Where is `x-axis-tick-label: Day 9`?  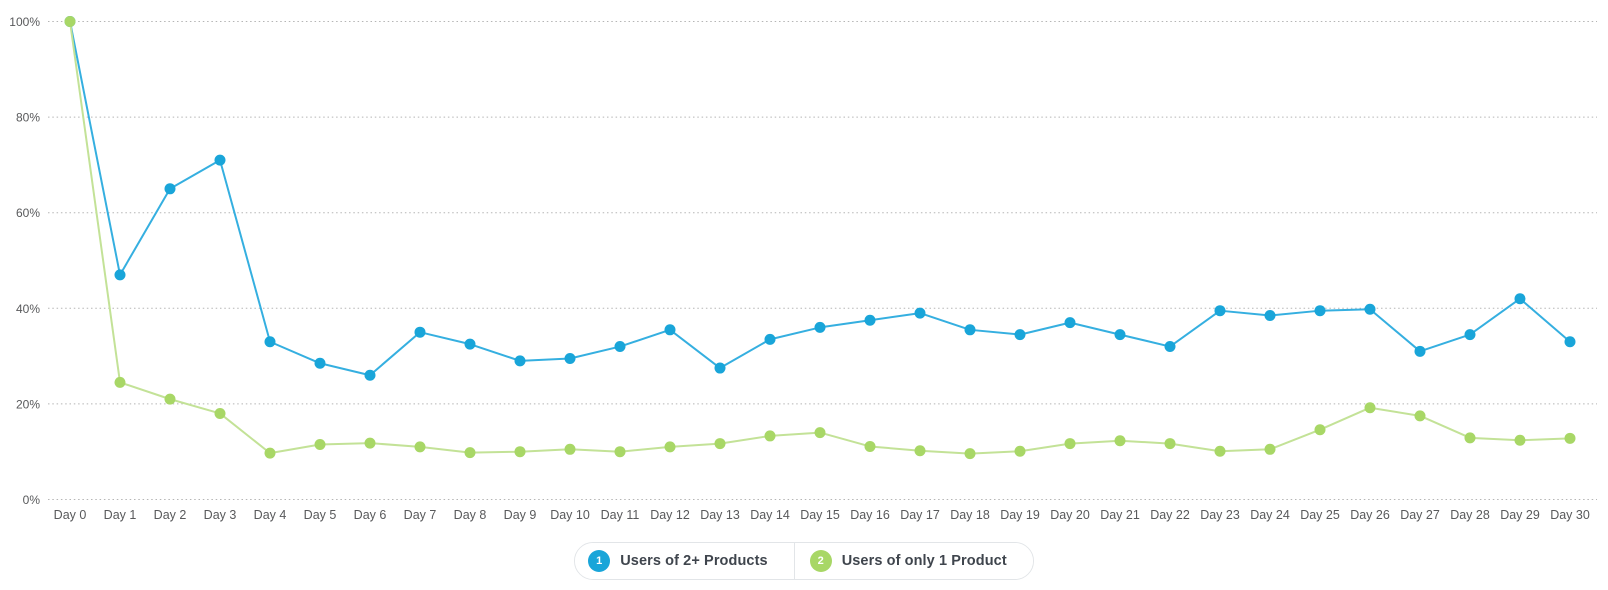
x-axis-tick-label: Day 9 is located at coordinates (520, 515).